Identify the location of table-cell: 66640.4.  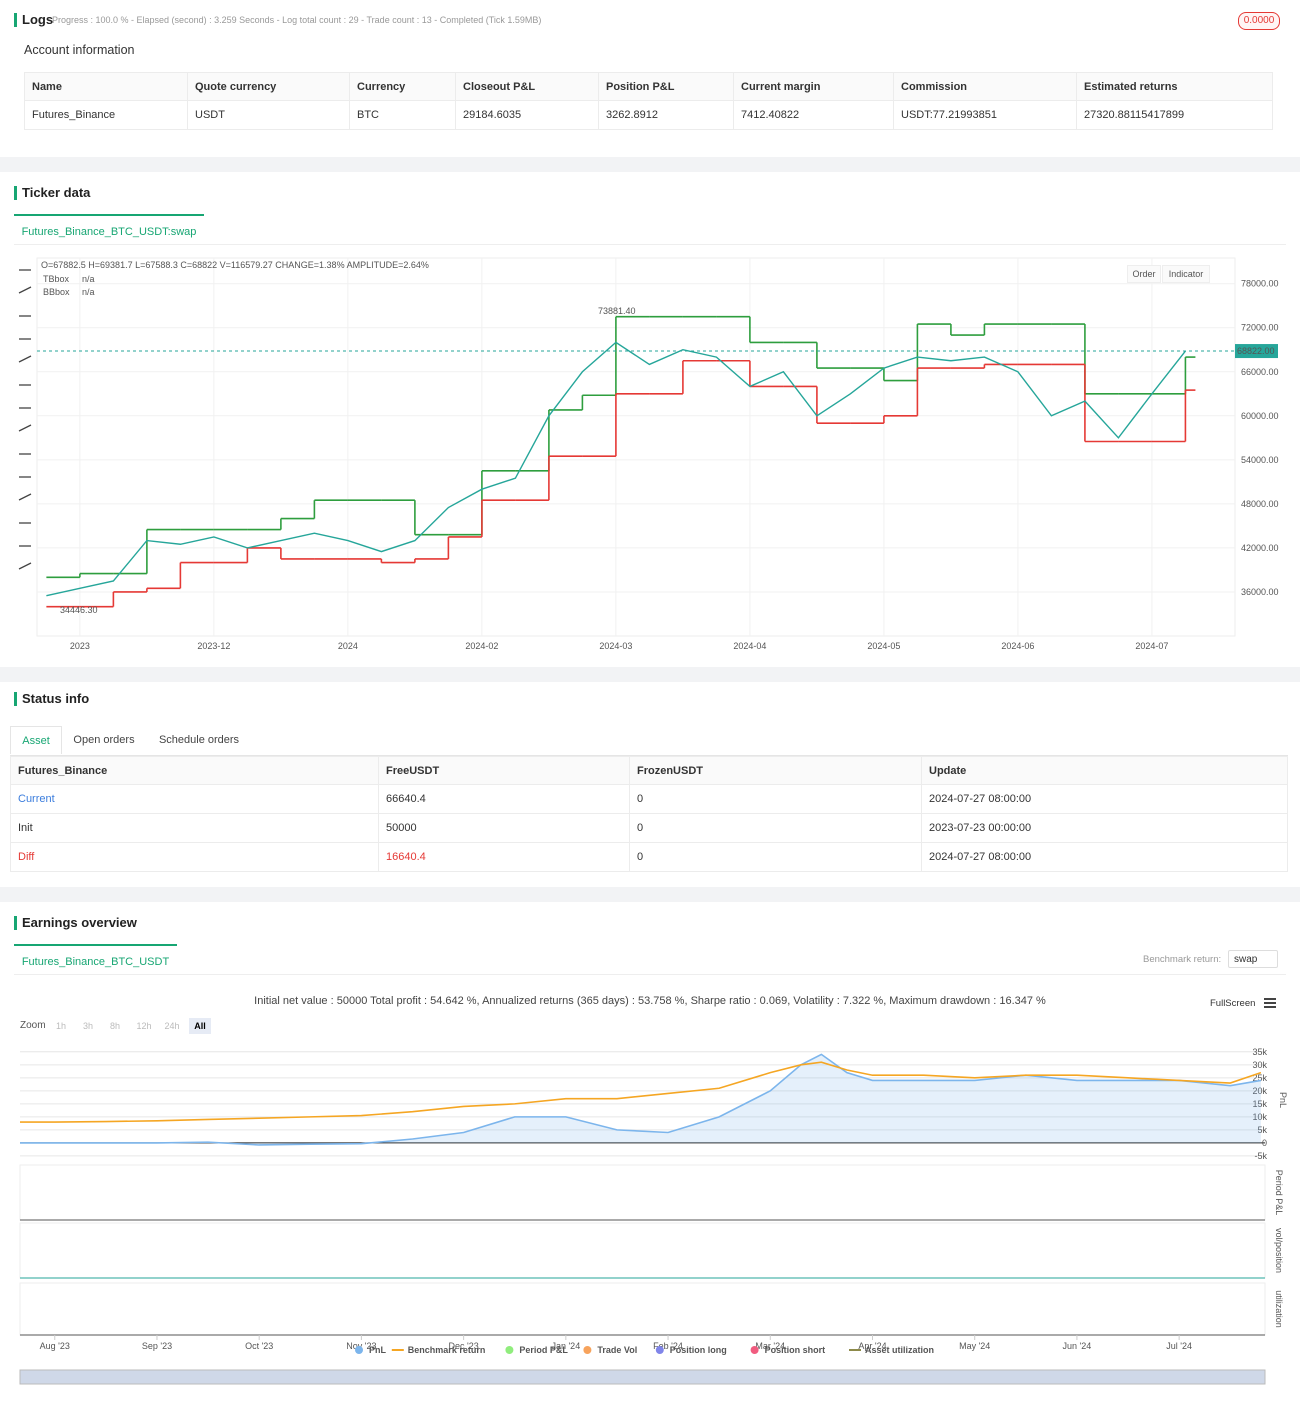
(504, 799).